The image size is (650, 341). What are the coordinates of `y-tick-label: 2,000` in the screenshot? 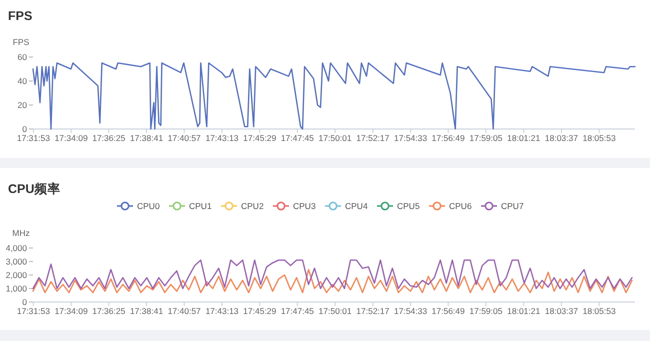 It's located at (17, 275).